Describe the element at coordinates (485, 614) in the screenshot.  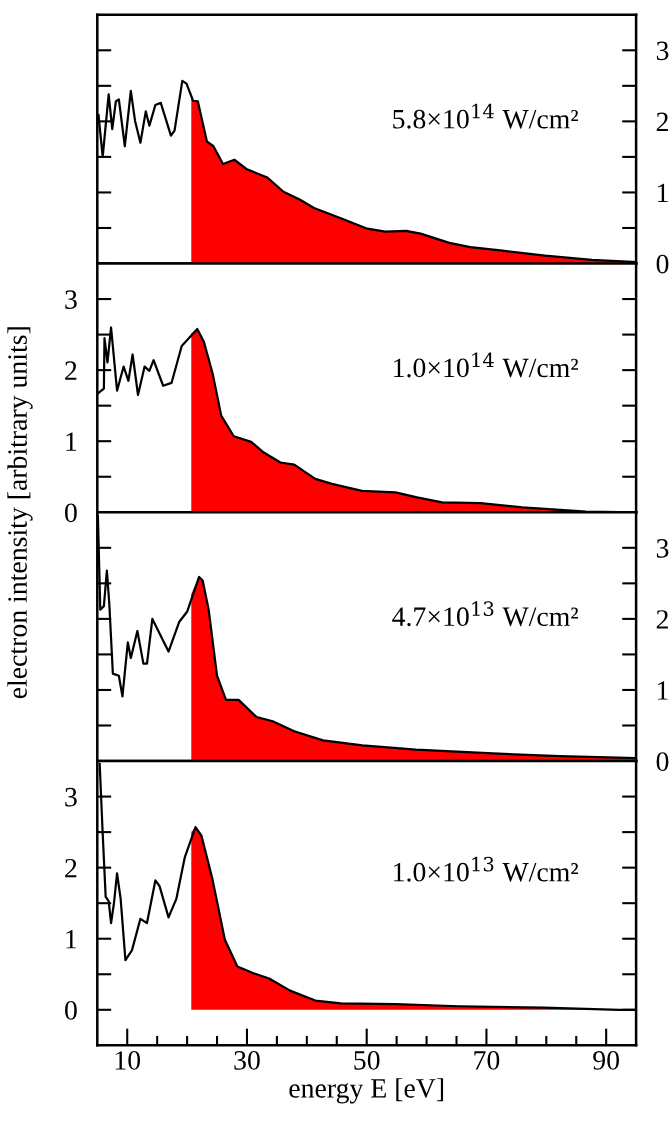
I see `annotation: 4.7×10$^{13}$ W/cm²` at that location.